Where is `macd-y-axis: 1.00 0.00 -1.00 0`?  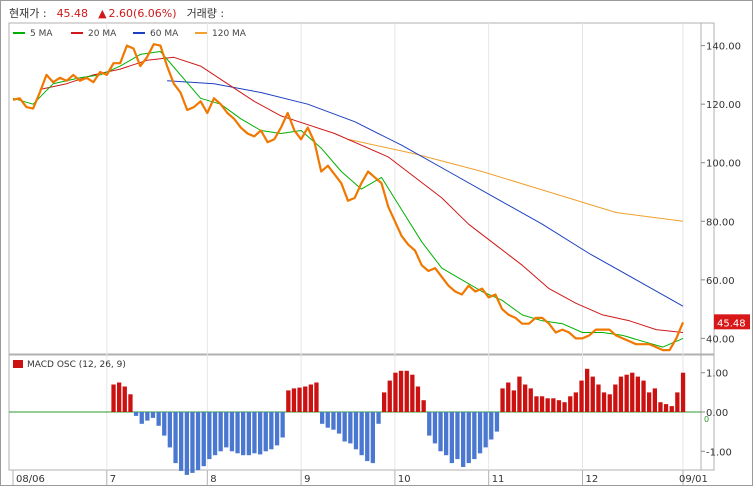
macd-y-axis: 1.00 0.00 -1.00 0 is located at coordinates (716, 413).